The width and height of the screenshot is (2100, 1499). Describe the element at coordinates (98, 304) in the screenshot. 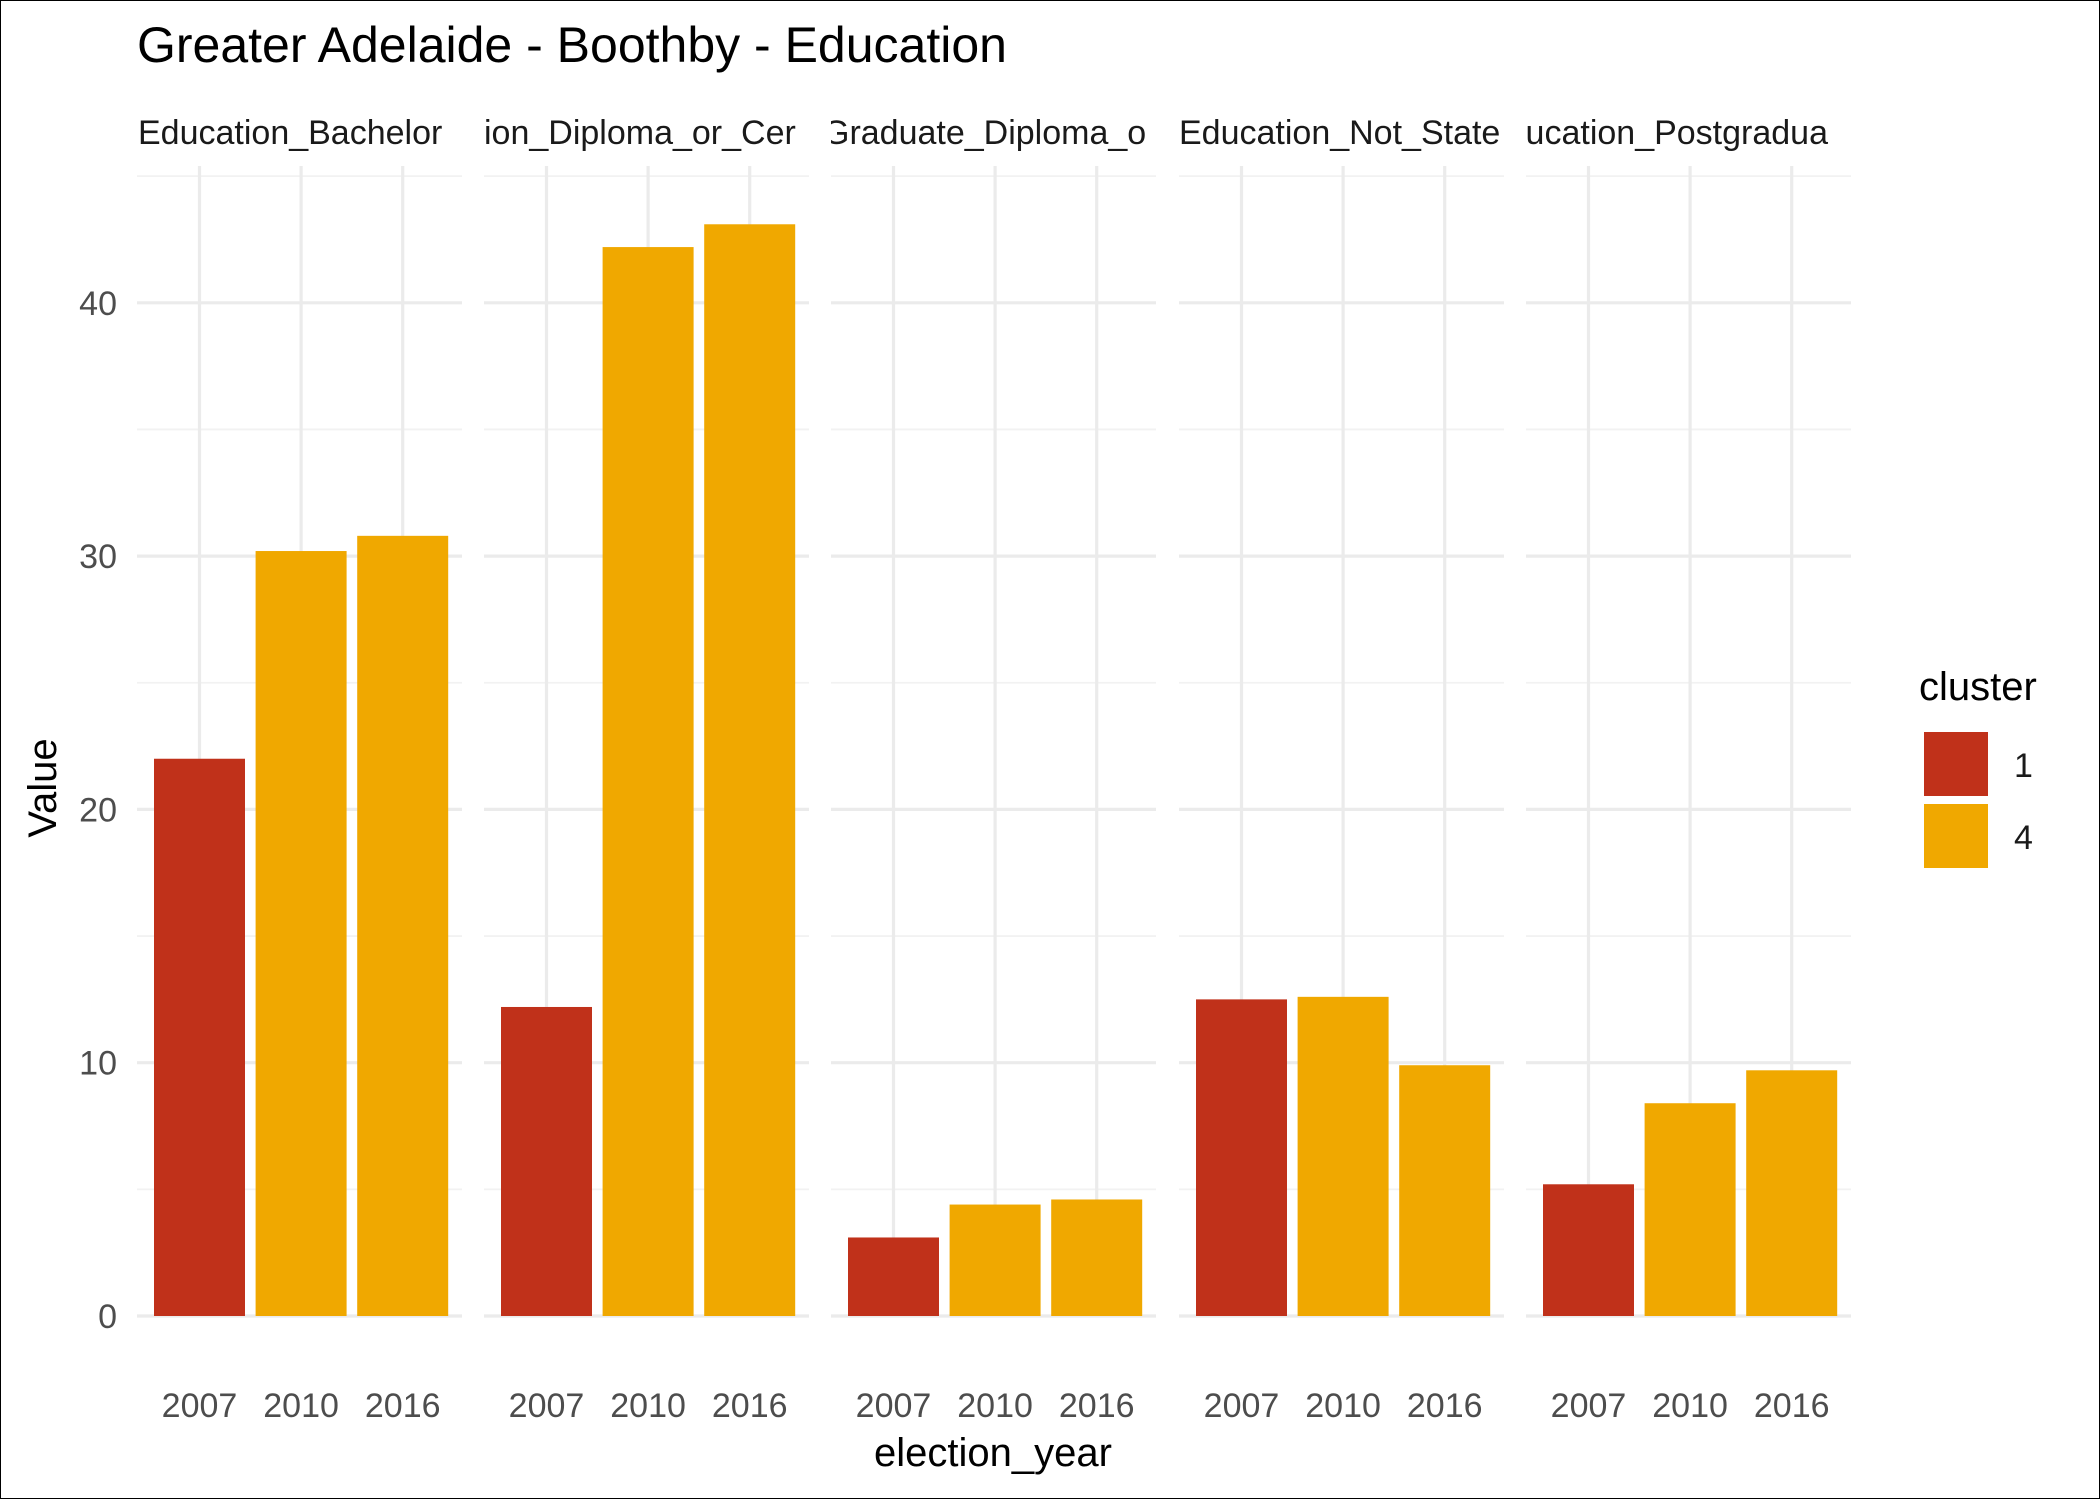

I see `y-tick-label: 40` at that location.